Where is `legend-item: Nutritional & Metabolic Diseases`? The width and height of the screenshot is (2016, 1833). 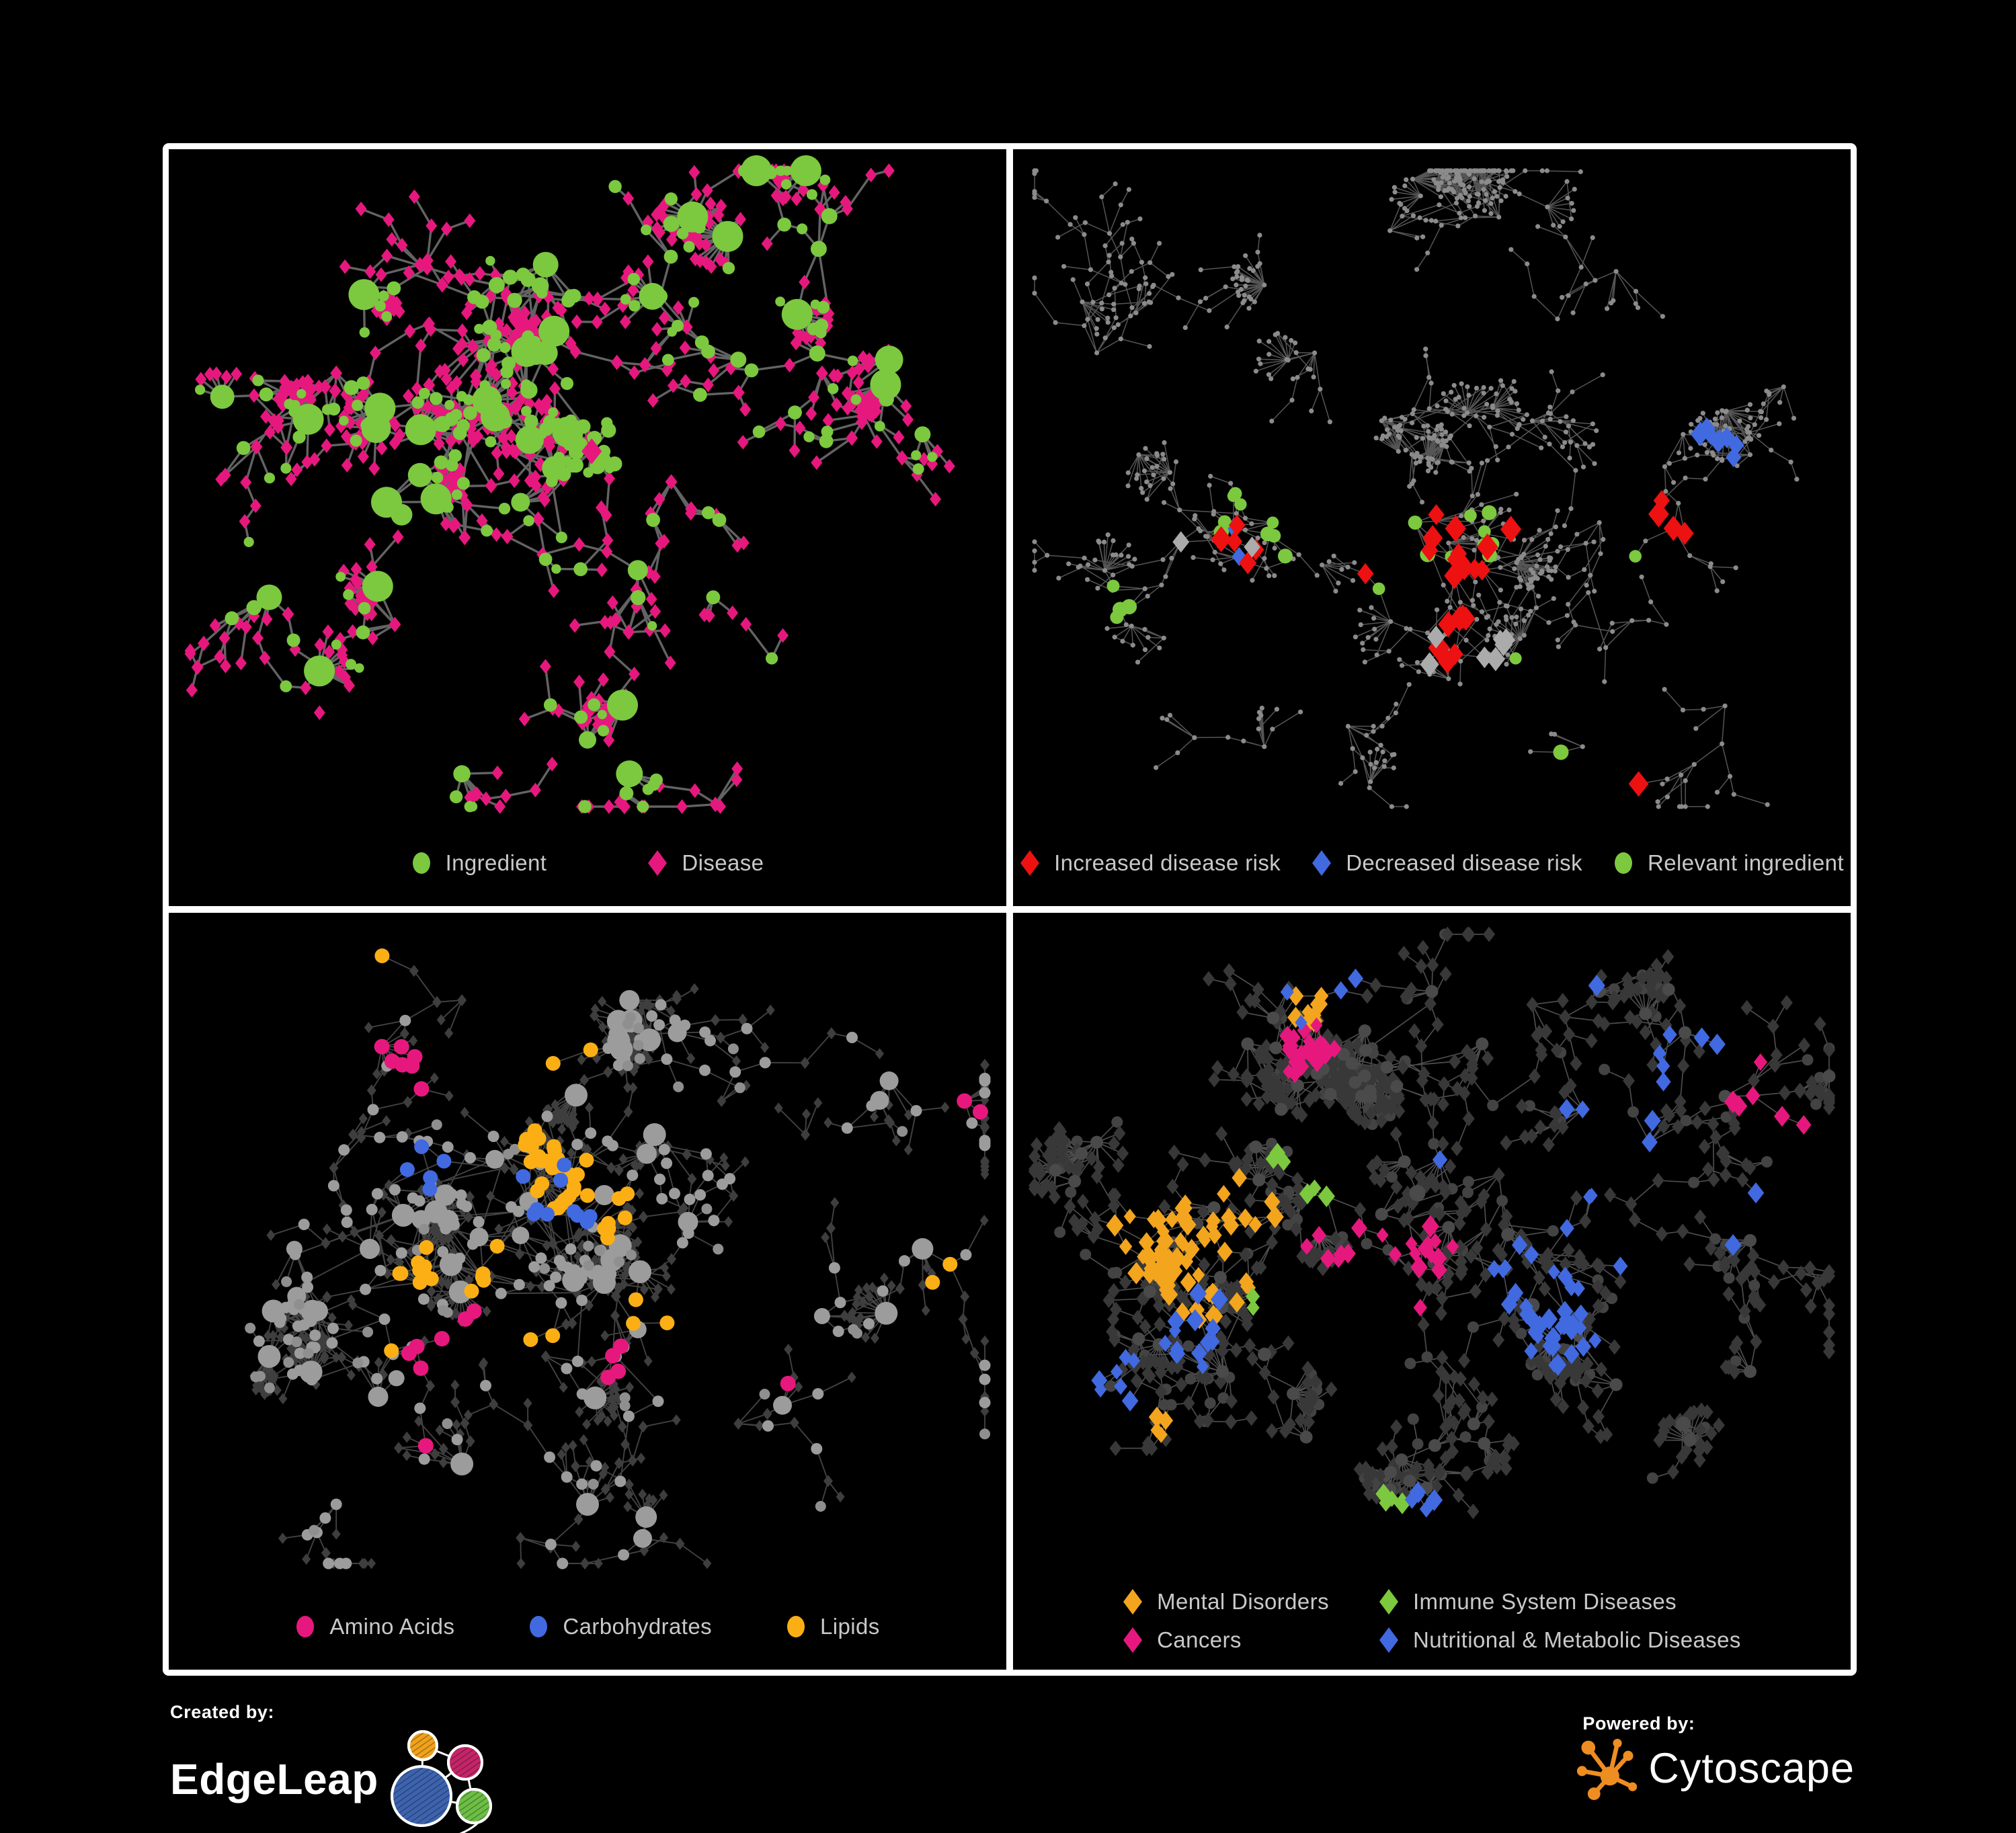 legend-item: Nutritional & Metabolic Diseases is located at coordinates (1560, 1640).